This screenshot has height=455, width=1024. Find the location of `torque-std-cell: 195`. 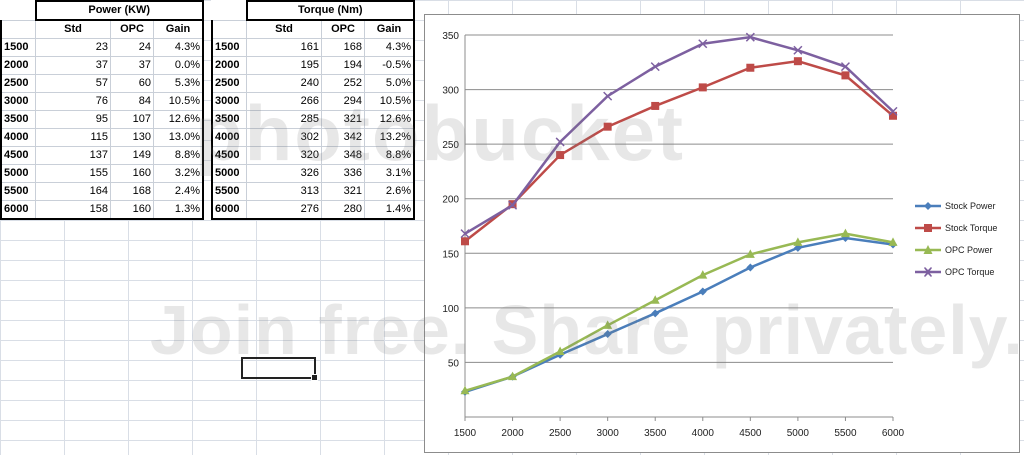

torque-std-cell: 195 is located at coordinates (284, 65).